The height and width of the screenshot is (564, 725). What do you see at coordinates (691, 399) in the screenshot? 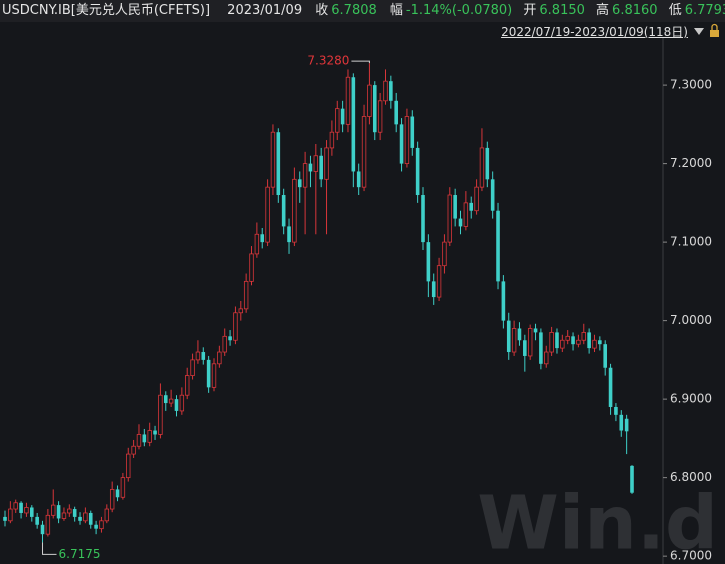
I see `y-tick-label: 6.9000` at bounding box center [691, 399].